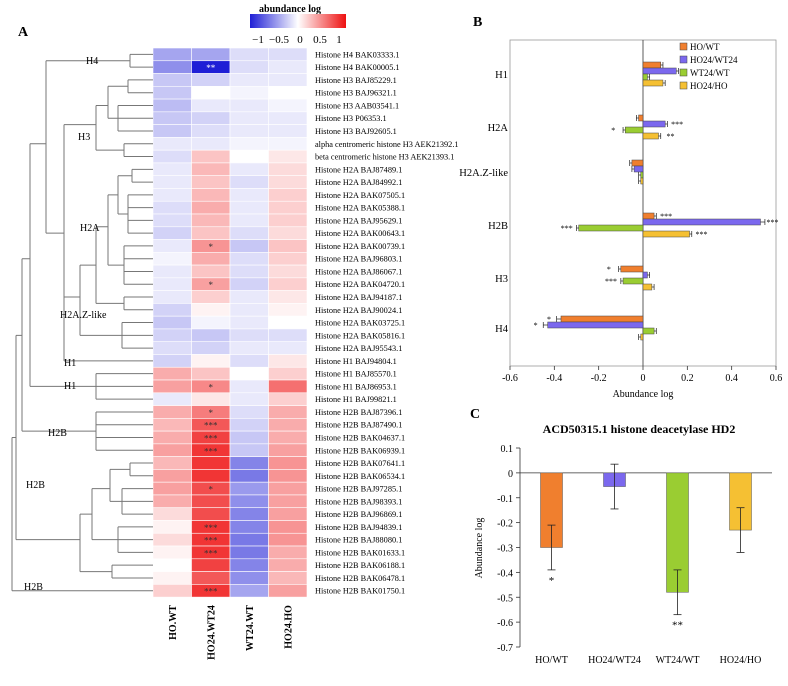  I want to click on heatmap-row-label: Histone H2B BAK07641.1, so click(360, 463).